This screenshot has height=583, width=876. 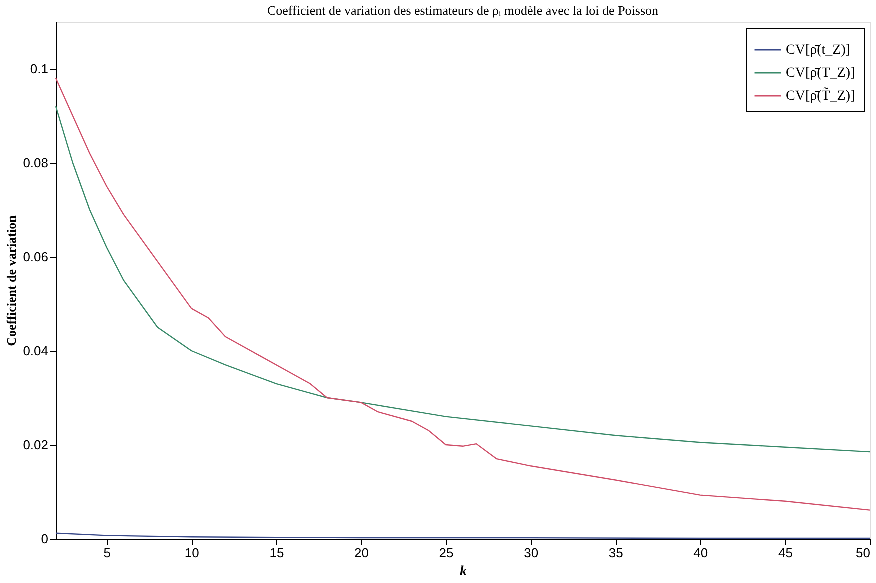 What do you see at coordinates (277, 553) in the screenshot?
I see `x-tick-label: 15` at bounding box center [277, 553].